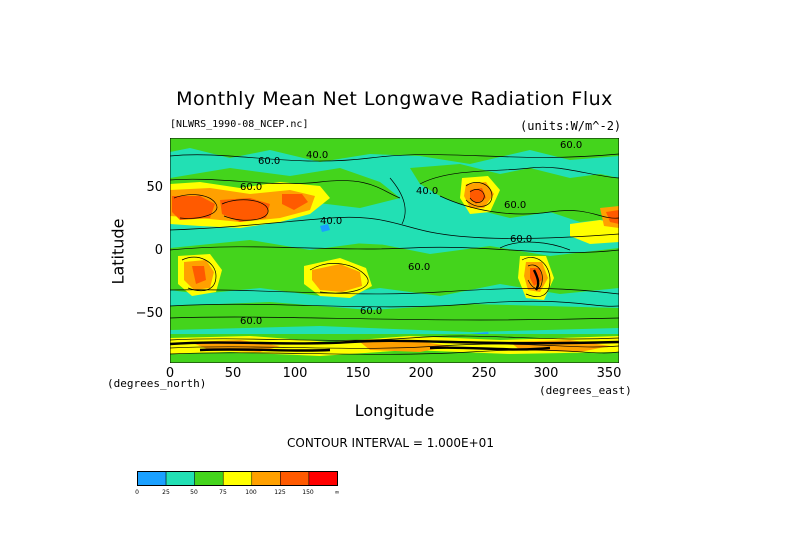 This screenshot has width=789, height=558. I want to click on region-arabia-redorange, so click(245, 210).